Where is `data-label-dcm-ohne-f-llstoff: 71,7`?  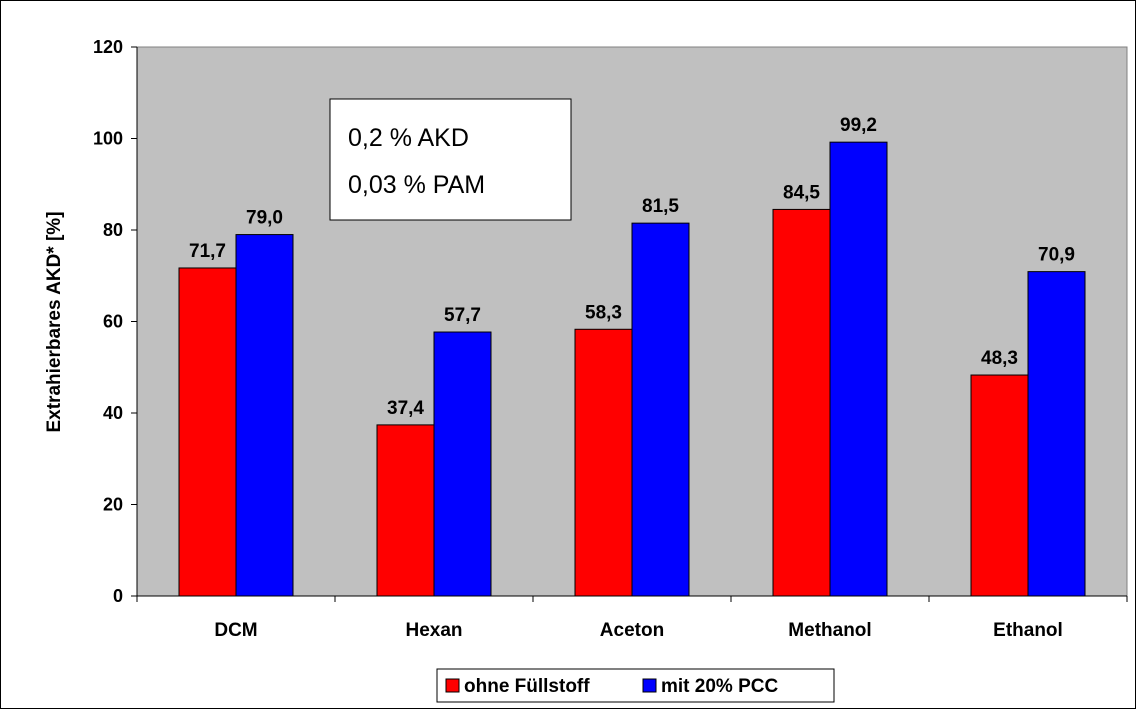
data-label-dcm-ohne-f-llstoff: 71,7 is located at coordinates (207, 251).